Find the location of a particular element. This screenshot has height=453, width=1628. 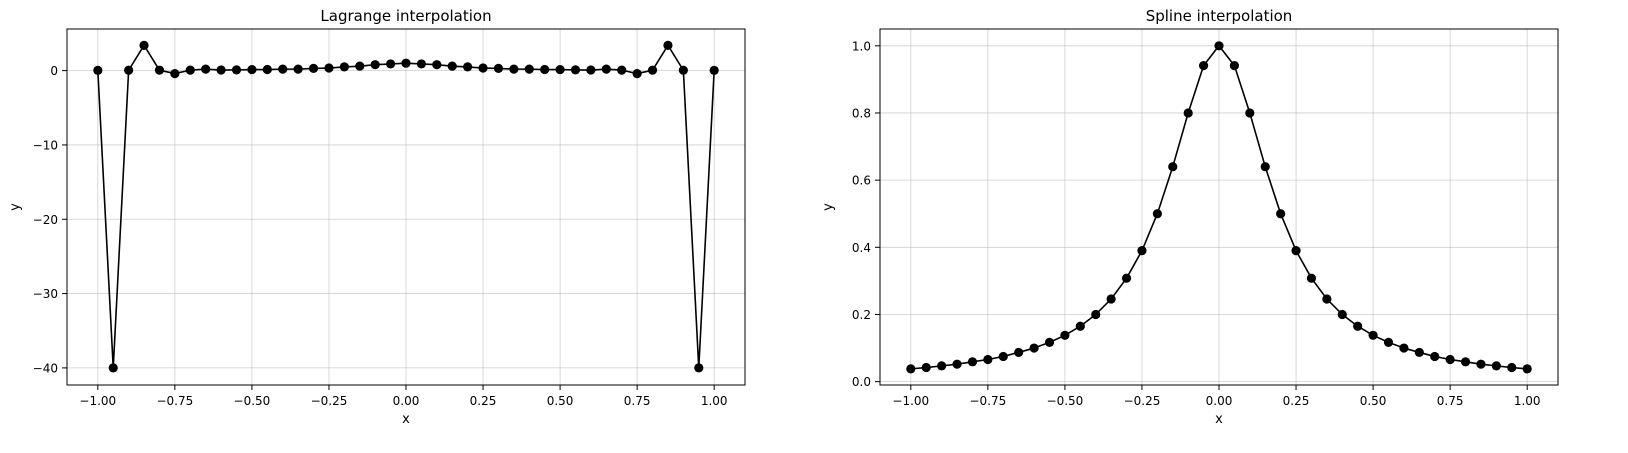

y-tick-label: 0.2 is located at coordinates (861, 315).